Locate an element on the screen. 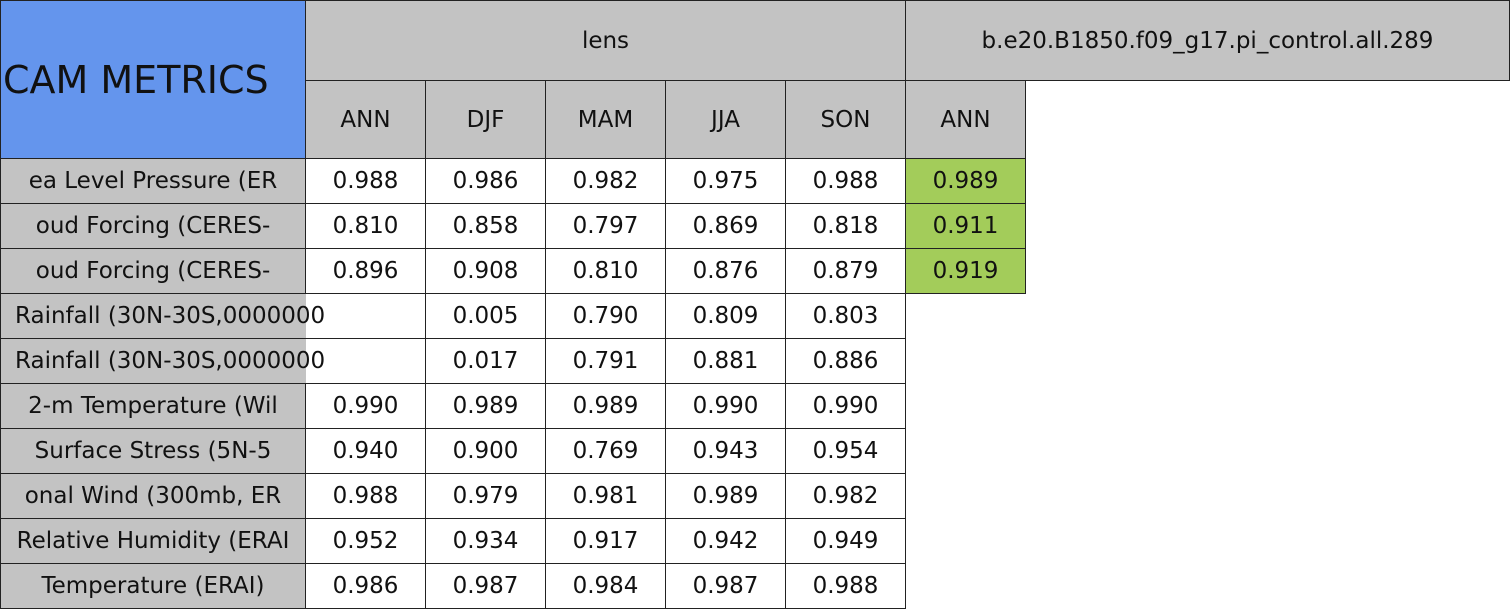 Image resolution: width=1510 pixels, height=611 pixels. metric-value: 0.911 is located at coordinates (965, 226).